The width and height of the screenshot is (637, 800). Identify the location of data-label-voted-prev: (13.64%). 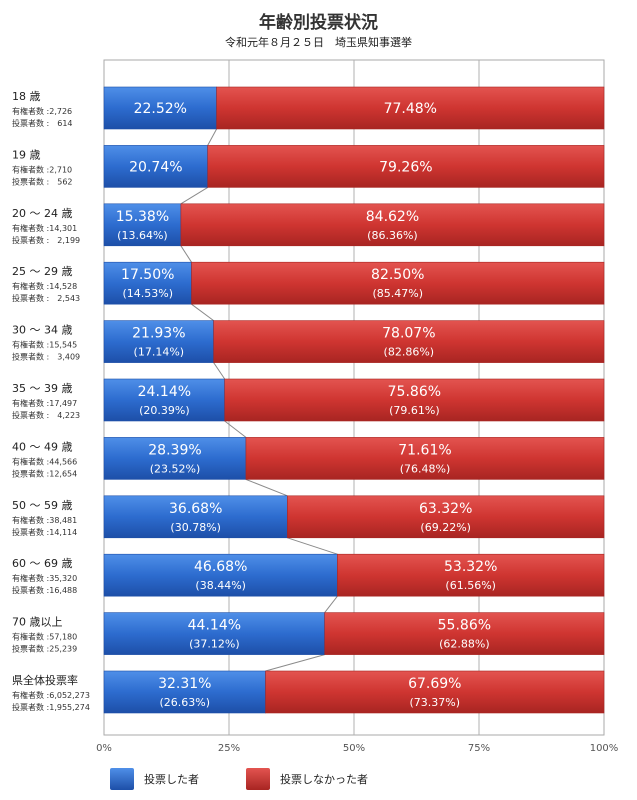
(142, 235).